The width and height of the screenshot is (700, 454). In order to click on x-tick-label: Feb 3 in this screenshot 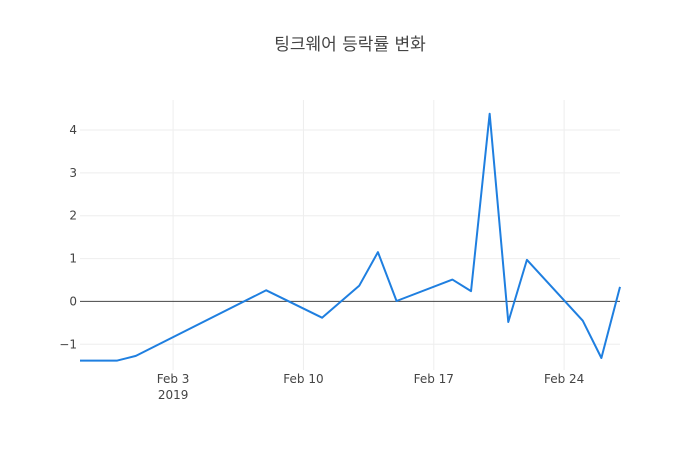, I will do `click(173, 379)`.